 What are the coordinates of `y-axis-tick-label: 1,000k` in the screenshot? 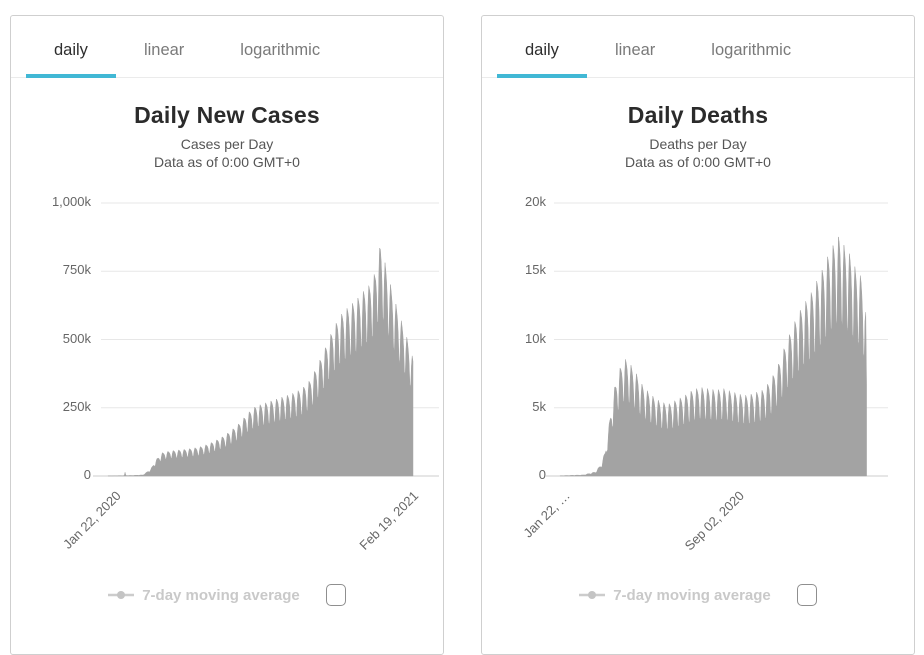 It's located at (71, 201).